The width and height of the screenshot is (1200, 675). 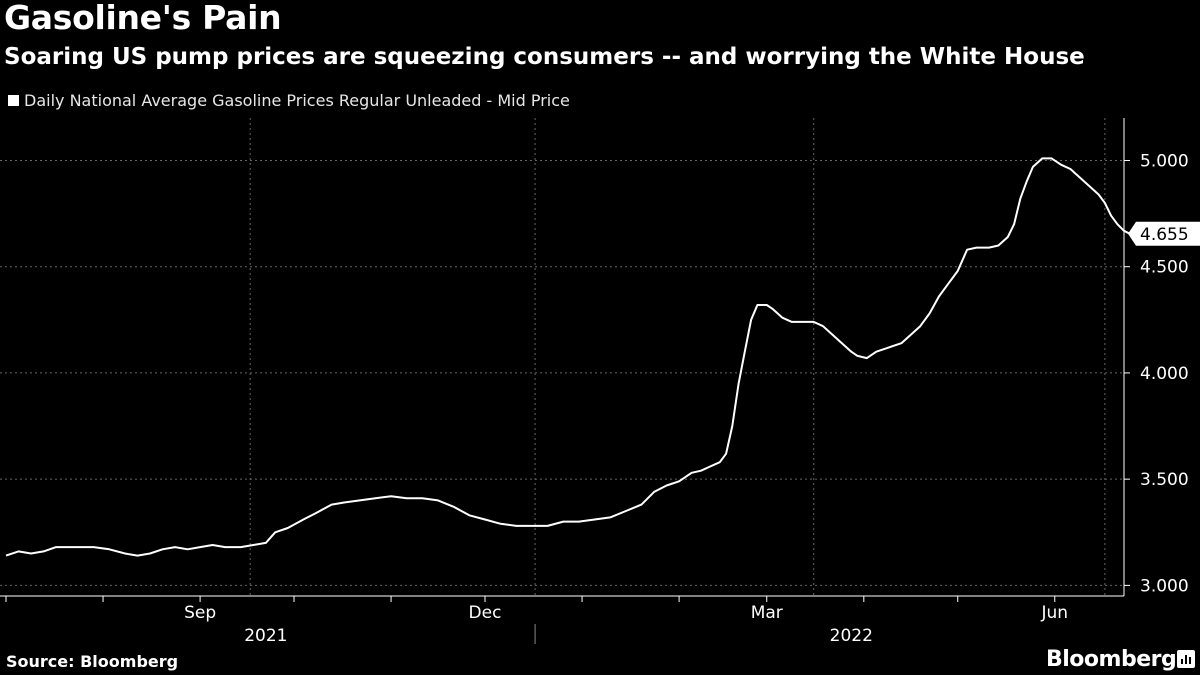 I want to click on legend-swatch, so click(x=13, y=100).